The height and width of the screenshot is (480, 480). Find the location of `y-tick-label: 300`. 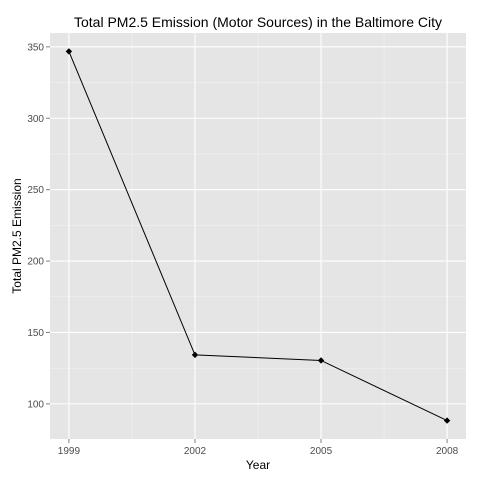

y-tick-label: 300 is located at coordinates (35, 119).